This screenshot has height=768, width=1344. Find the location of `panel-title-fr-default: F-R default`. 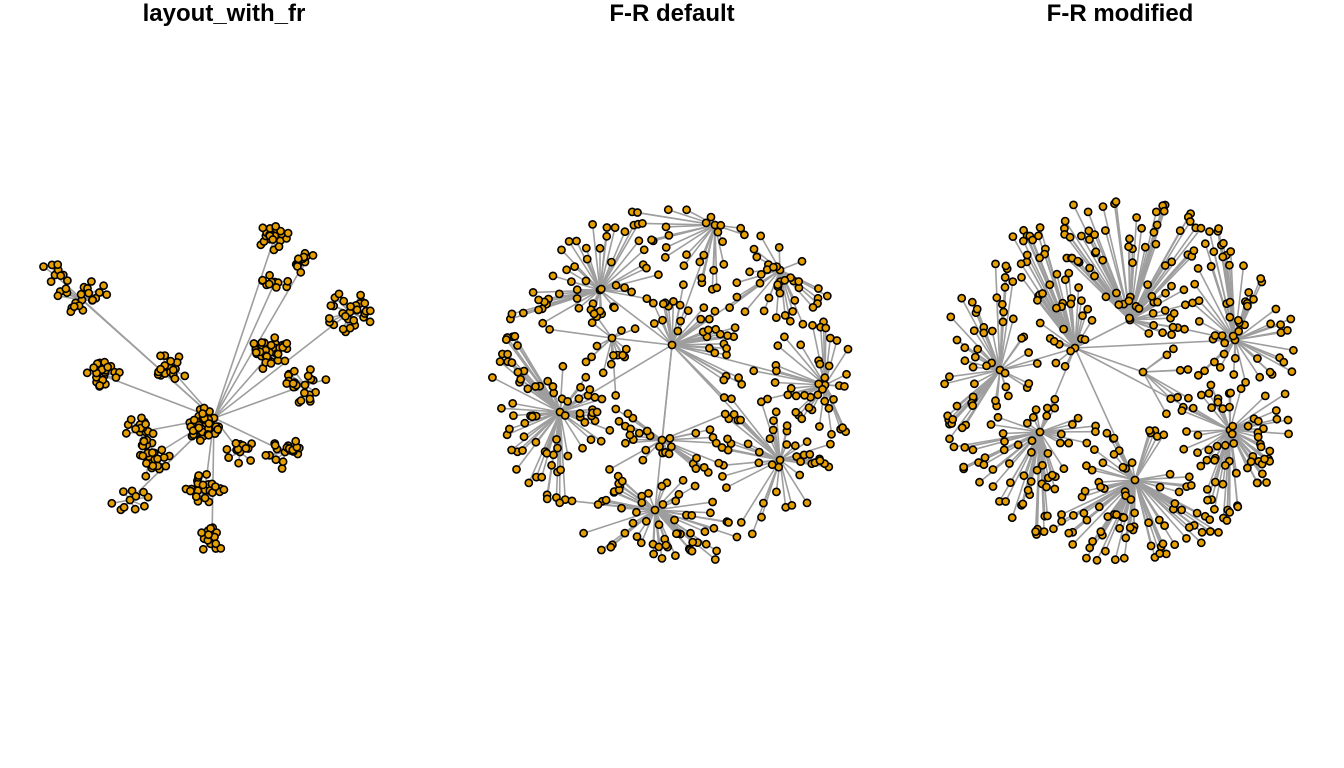

panel-title-fr-default: F-R default is located at coordinates (672, 13).